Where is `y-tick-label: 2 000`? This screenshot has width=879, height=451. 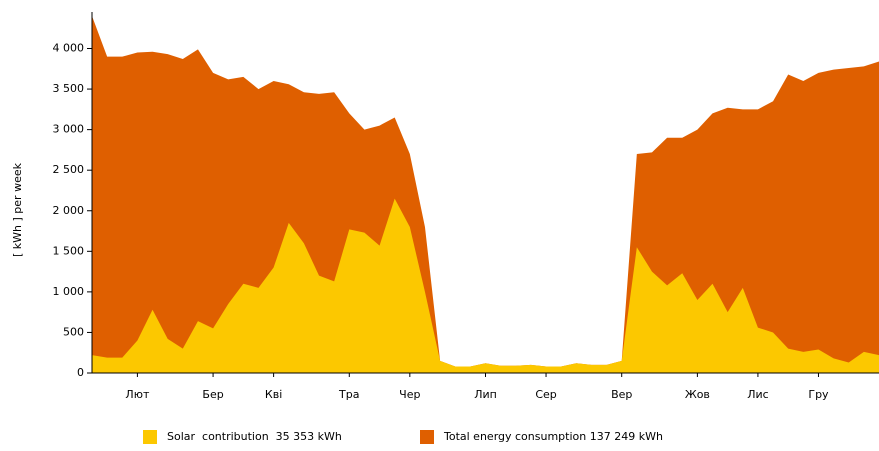 y-tick-label: 2 000 is located at coordinates (69, 210).